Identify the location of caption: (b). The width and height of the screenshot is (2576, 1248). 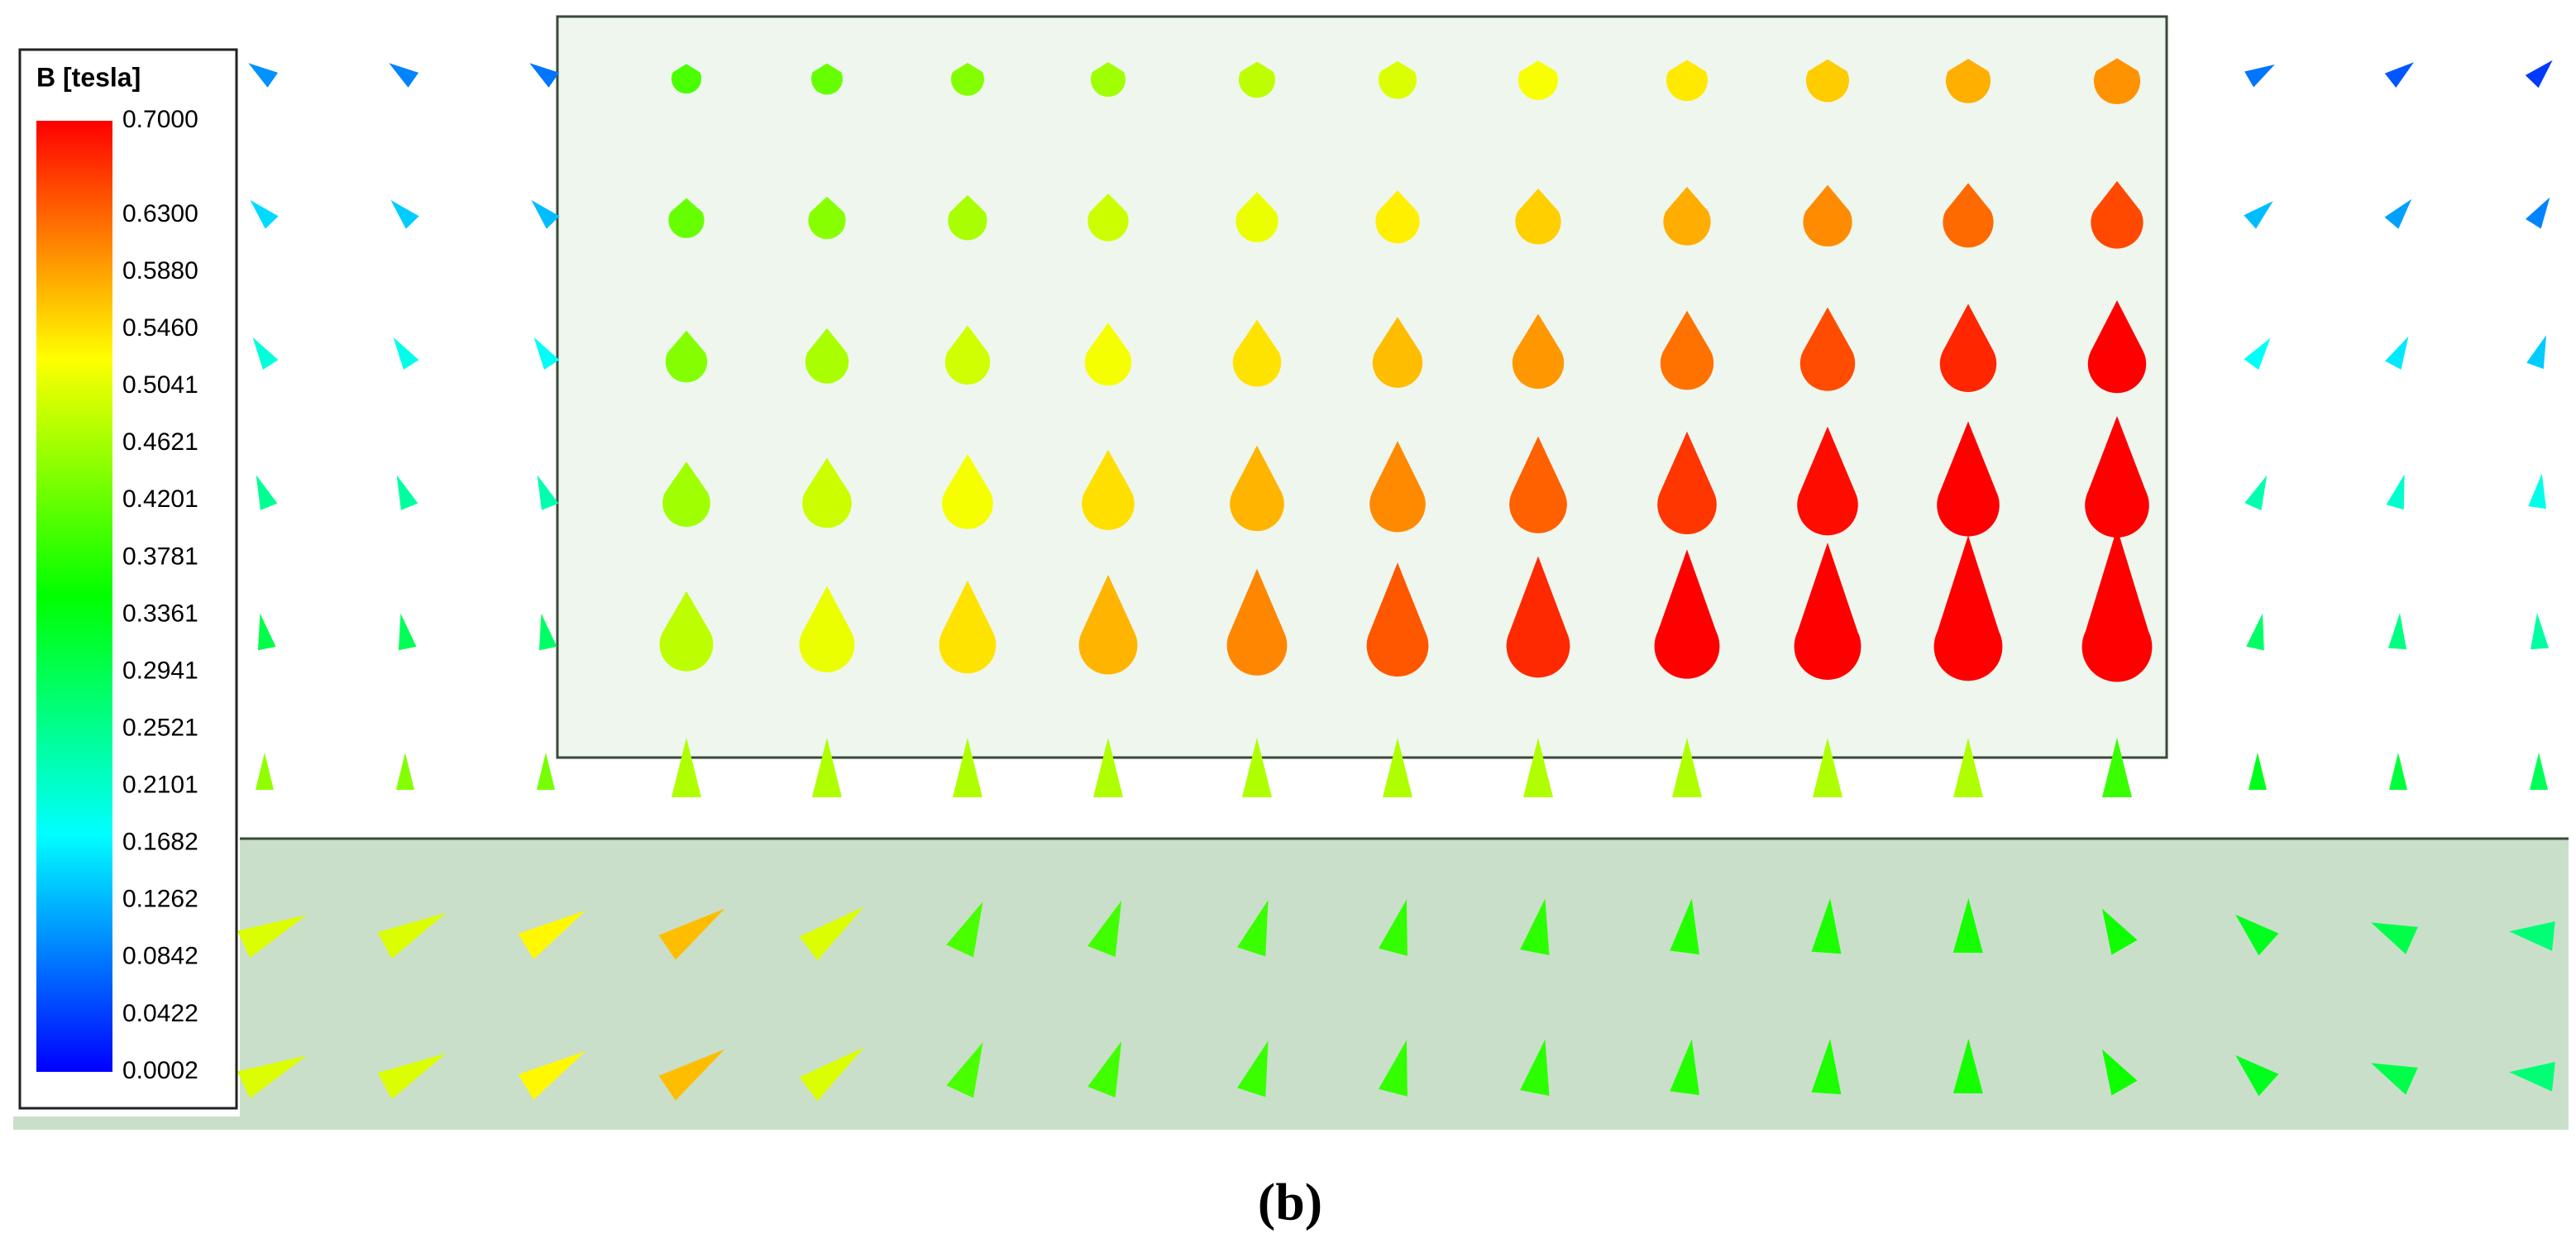
(1290, 1202).